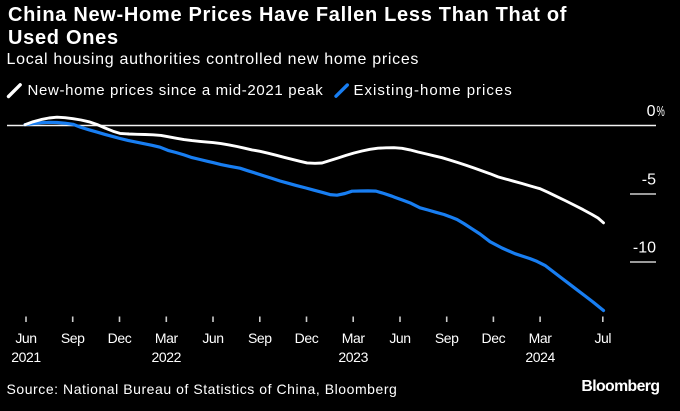 This screenshot has height=411, width=680. I want to click on svg-text: -10, so click(644, 248).